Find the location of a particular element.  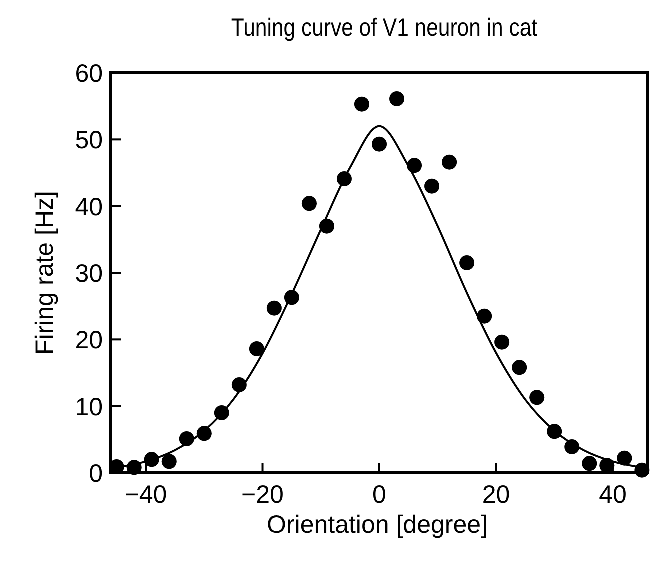

x-tick-label: 20 is located at coordinates (496, 495).